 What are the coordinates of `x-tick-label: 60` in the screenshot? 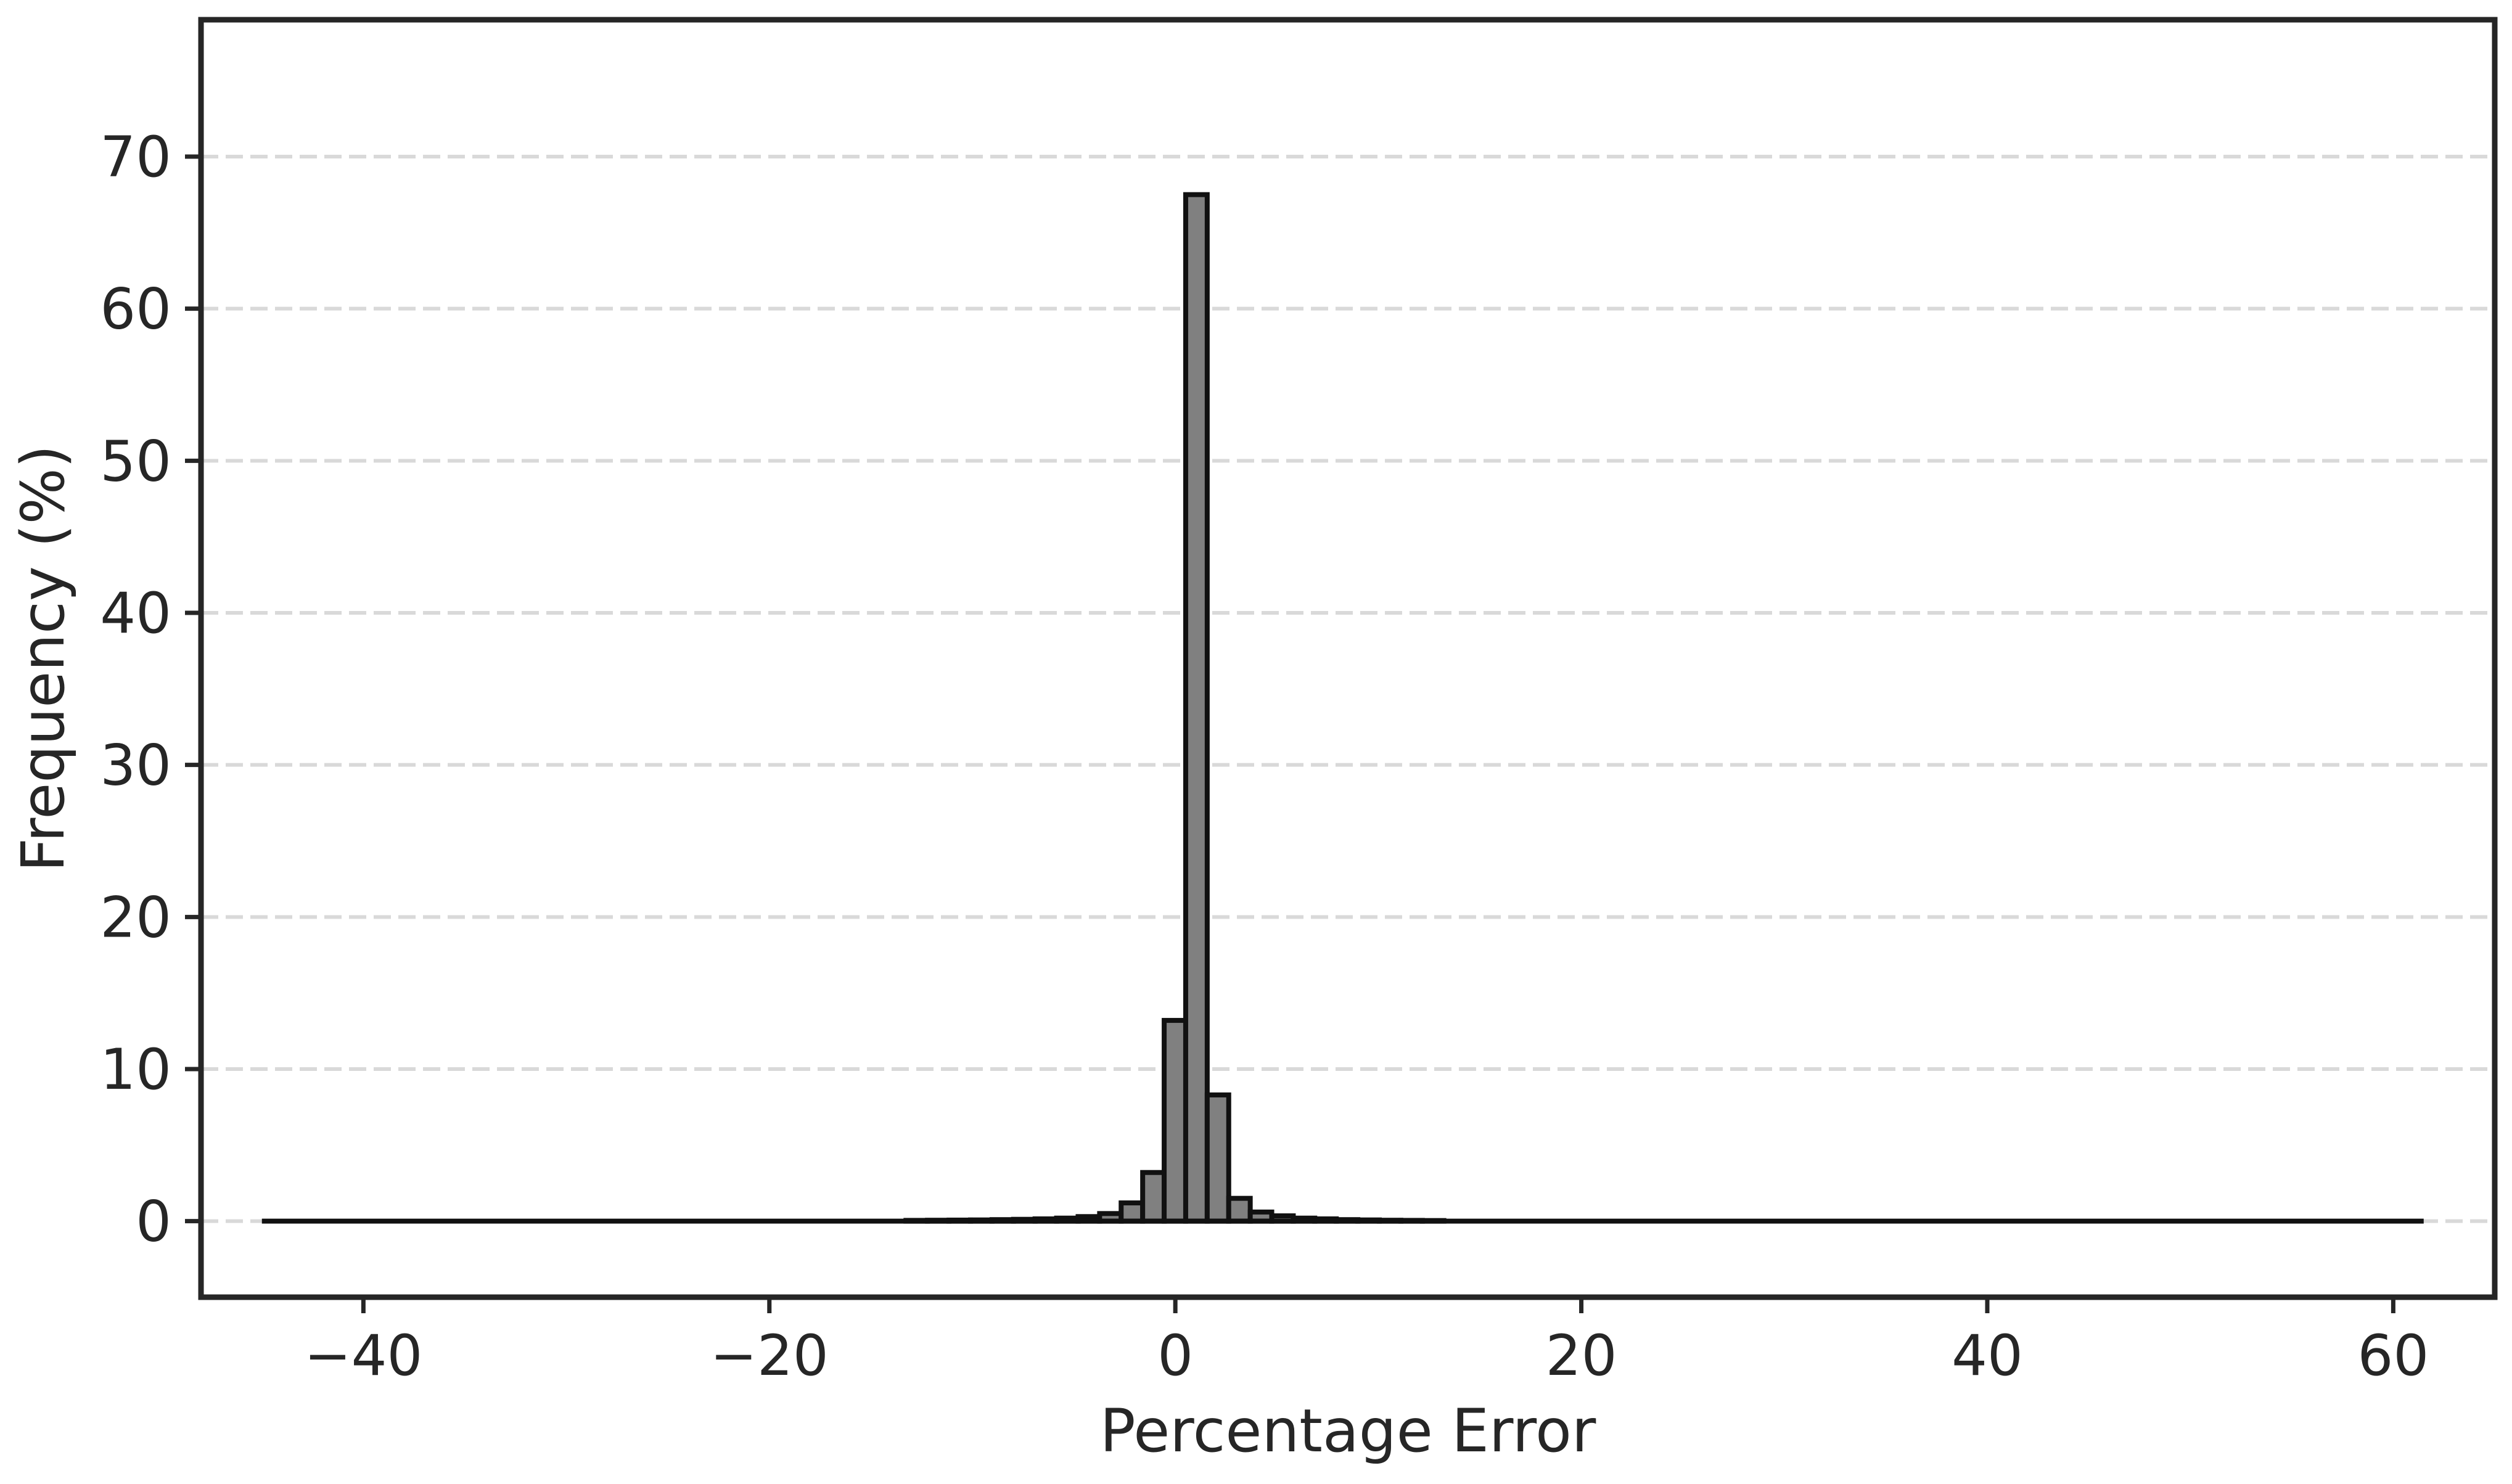 It's located at (2393, 1356).